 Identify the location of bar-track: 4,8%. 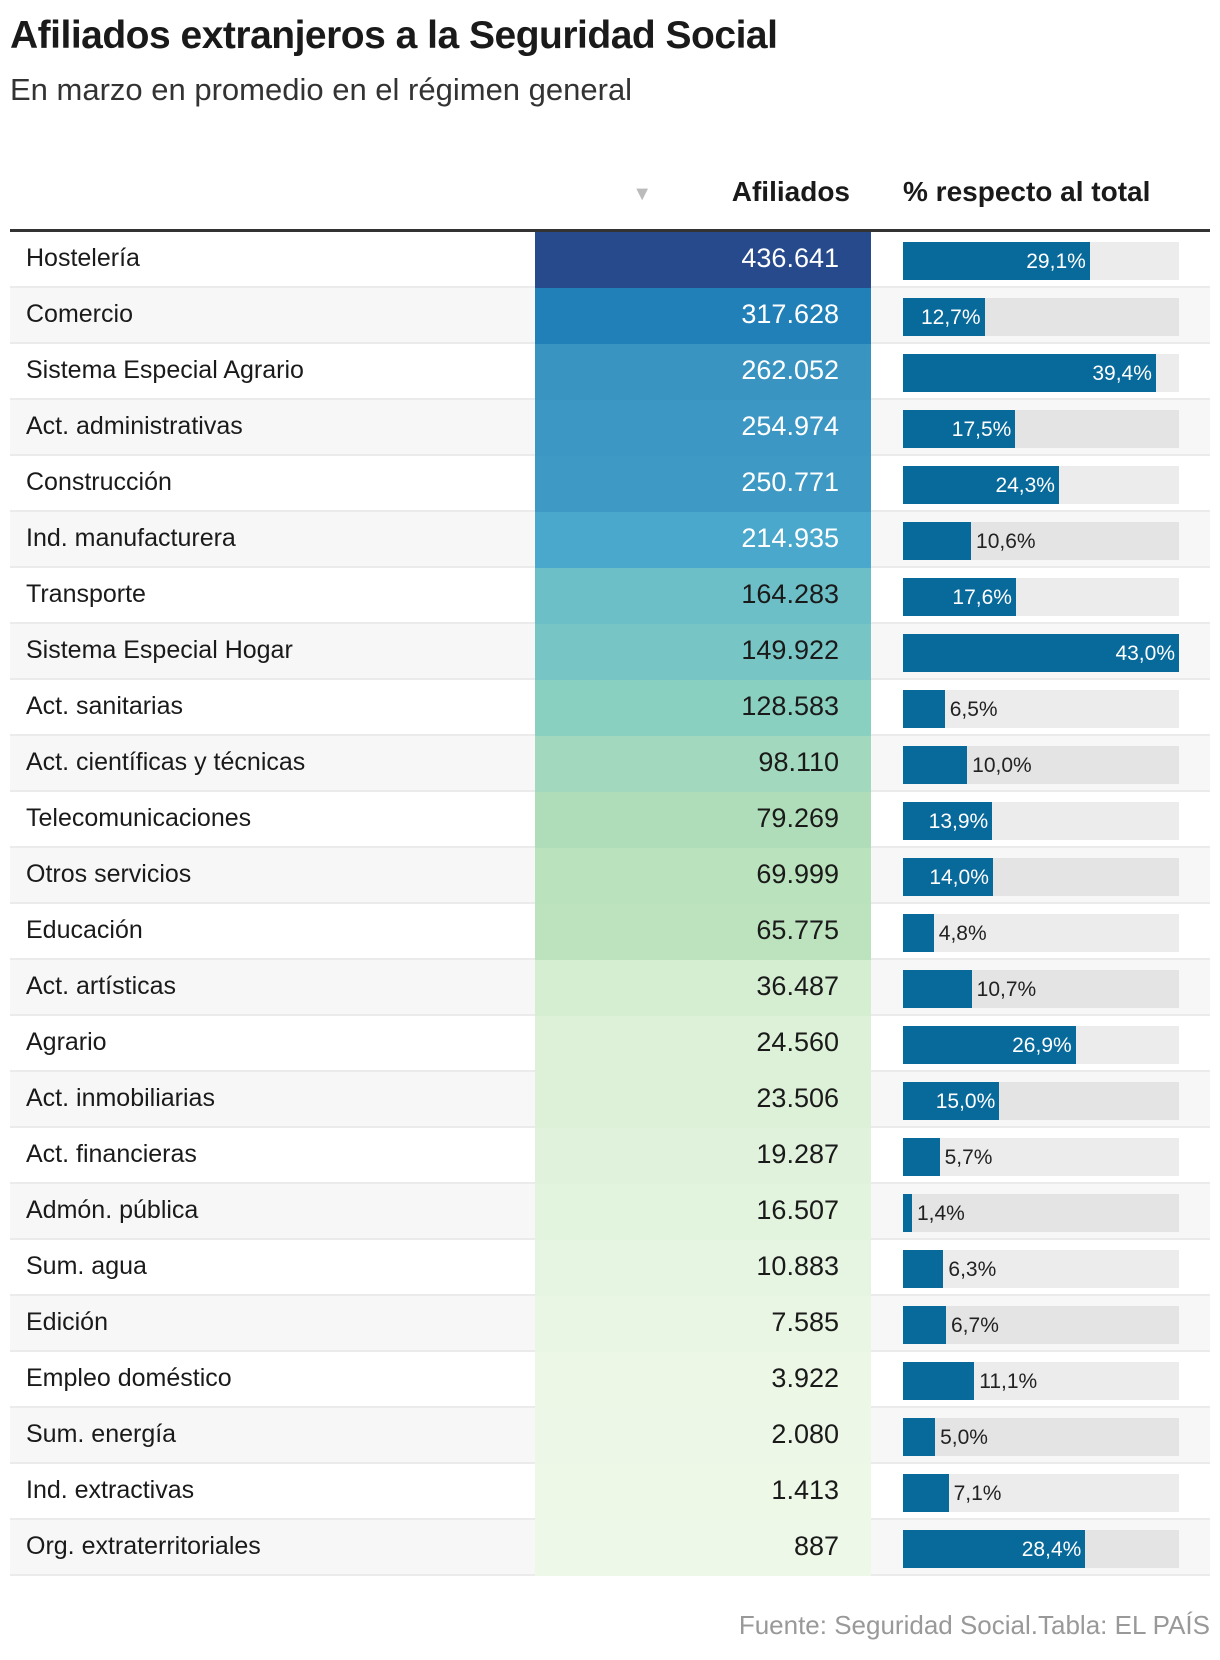
(1041, 933).